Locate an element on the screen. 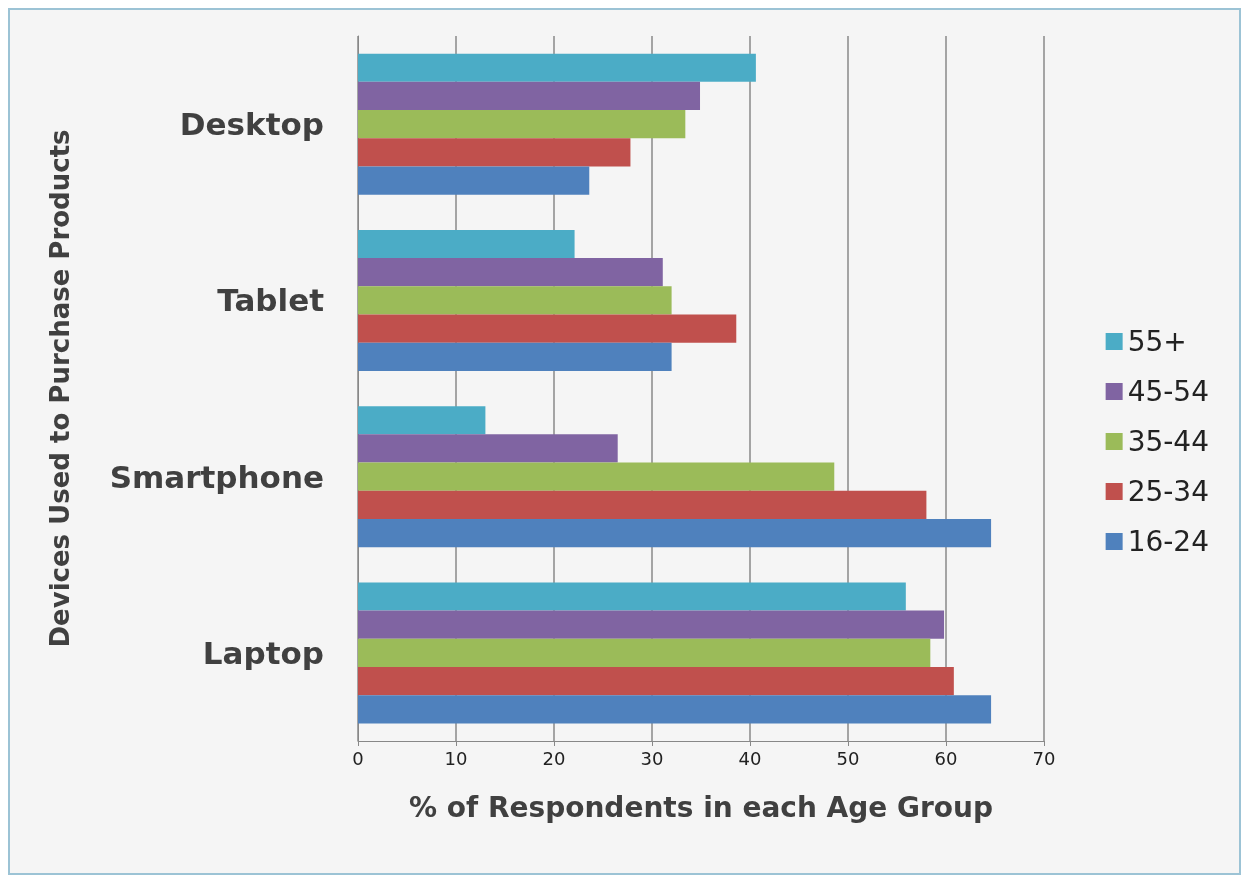 The height and width of the screenshot is (883, 1249). legend-label: 45-54 is located at coordinates (1168, 391).